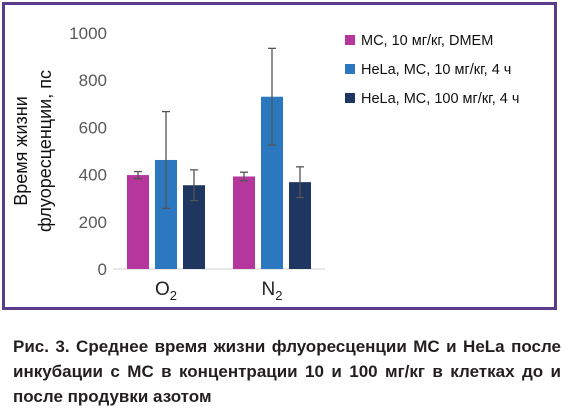 The height and width of the screenshot is (419, 569). Describe the element at coordinates (219, 128) in the screenshot. I see `error-bars` at that location.